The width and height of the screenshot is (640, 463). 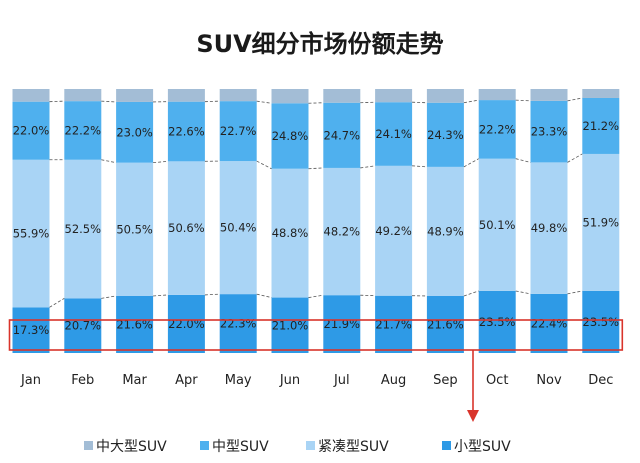 I want to click on data-label-small-jun: 21.0%, so click(x=290, y=325).